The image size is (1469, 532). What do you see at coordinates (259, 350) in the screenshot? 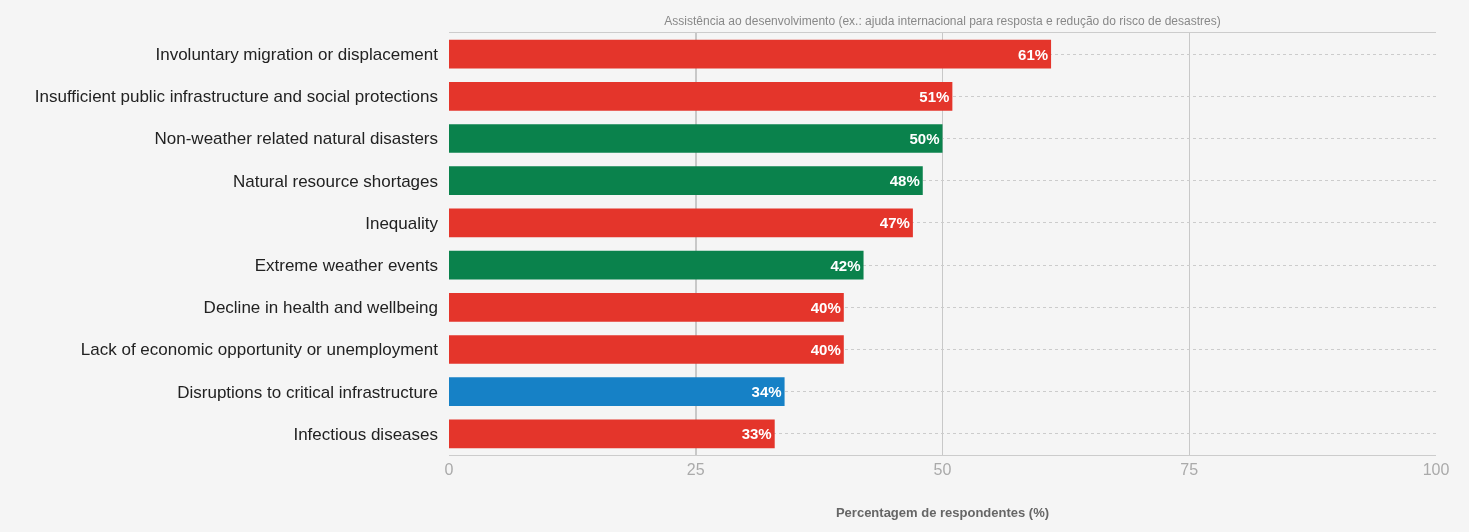
I see `y-tick-label: Lack of economic opportunity or unemployment` at bounding box center [259, 350].